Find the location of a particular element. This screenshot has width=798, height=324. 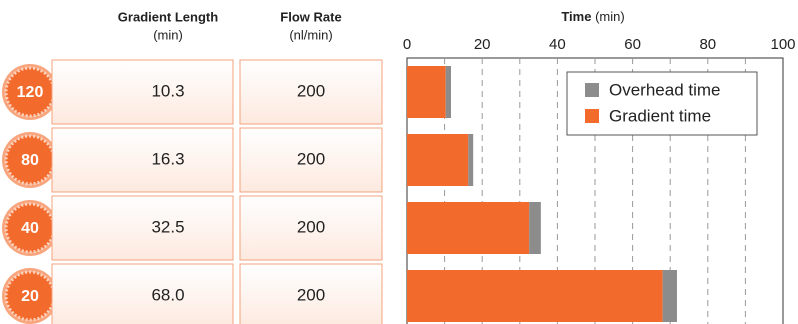

category-label: 80 is located at coordinates (30, 160).